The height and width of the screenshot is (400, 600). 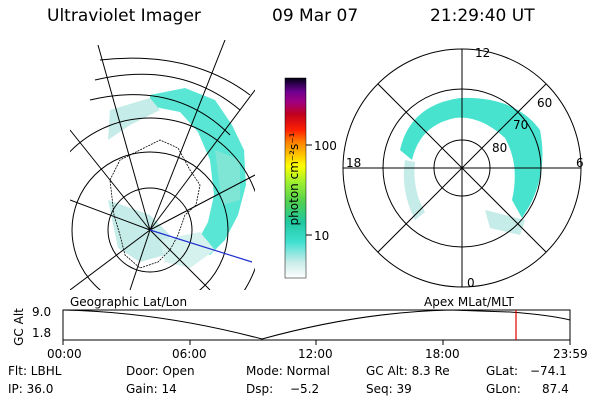 I want to click on time-label: 21:29:40 UT, so click(x=482, y=16).